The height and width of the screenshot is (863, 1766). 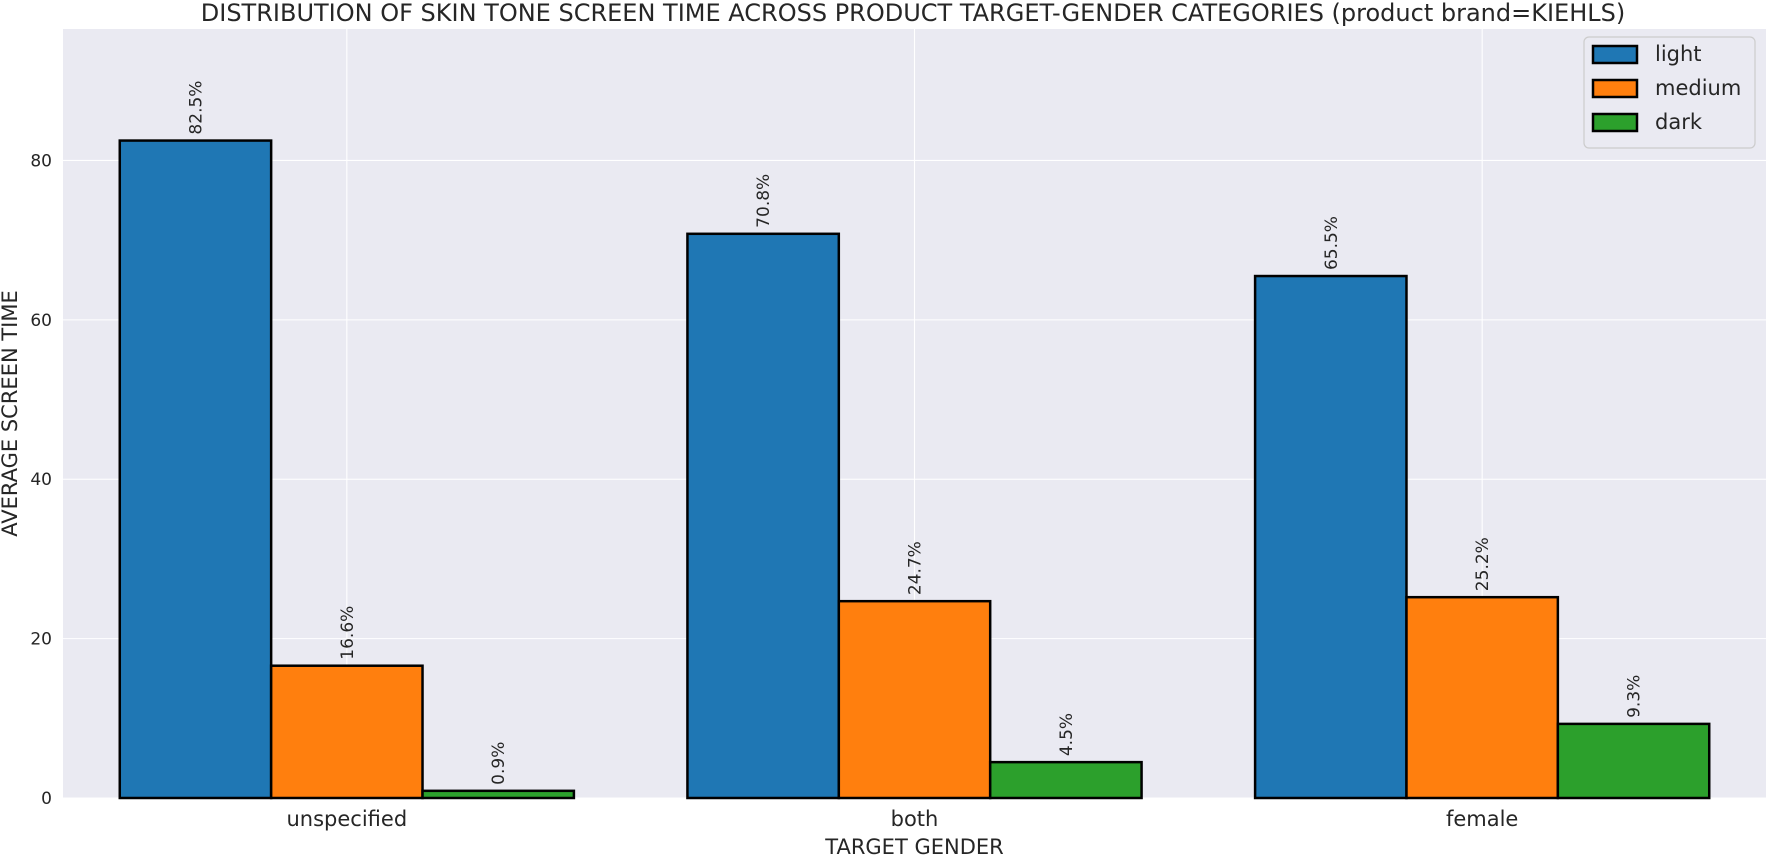 What do you see at coordinates (46, 799) in the screenshot?
I see `y-tick-label: 0` at bounding box center [46, 799].